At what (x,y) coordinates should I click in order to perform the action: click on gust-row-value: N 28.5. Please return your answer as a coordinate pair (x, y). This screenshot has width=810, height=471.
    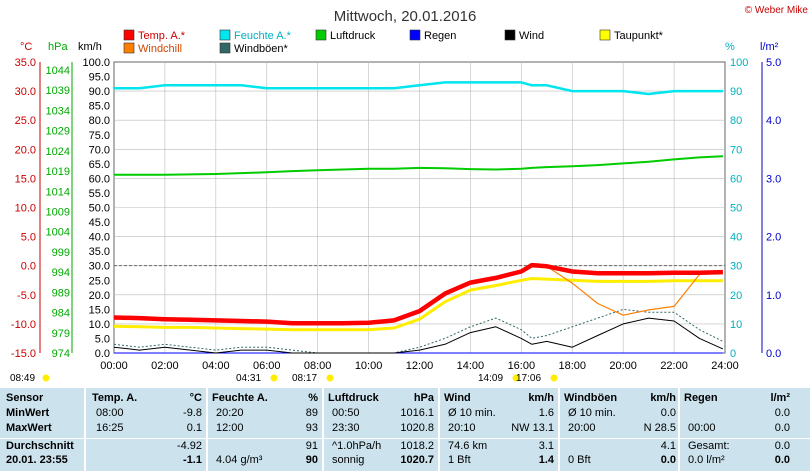
    Looking at the image, I should click on (659, 428).